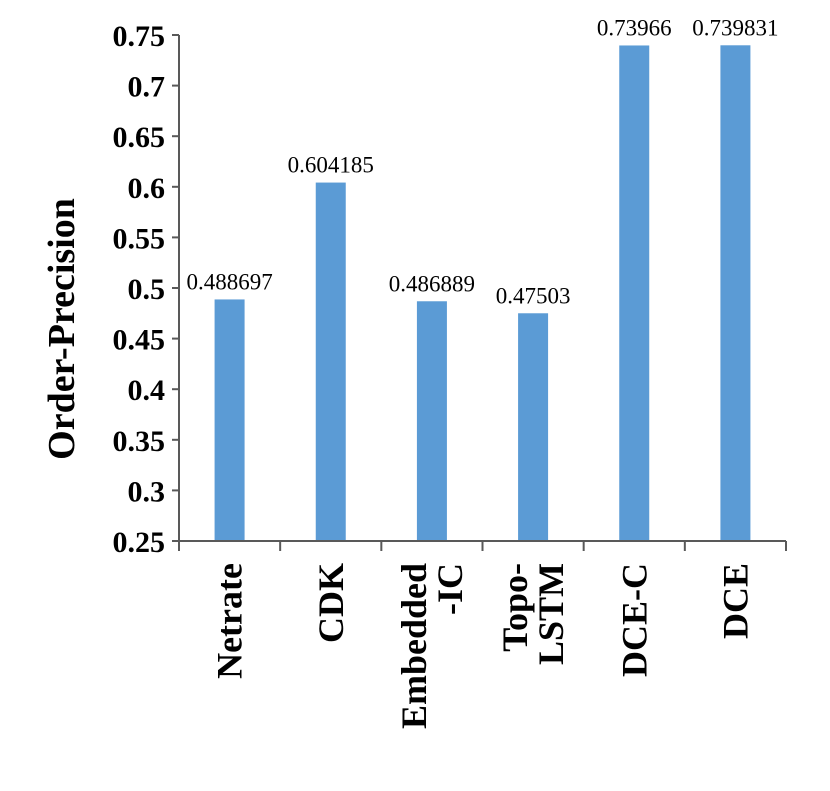 The width and height of the screenshot is (830, 791). Describe the element at coordinates (62, 329) in the screenshot. I see `y-axis-label: Order-Precision` at that location.